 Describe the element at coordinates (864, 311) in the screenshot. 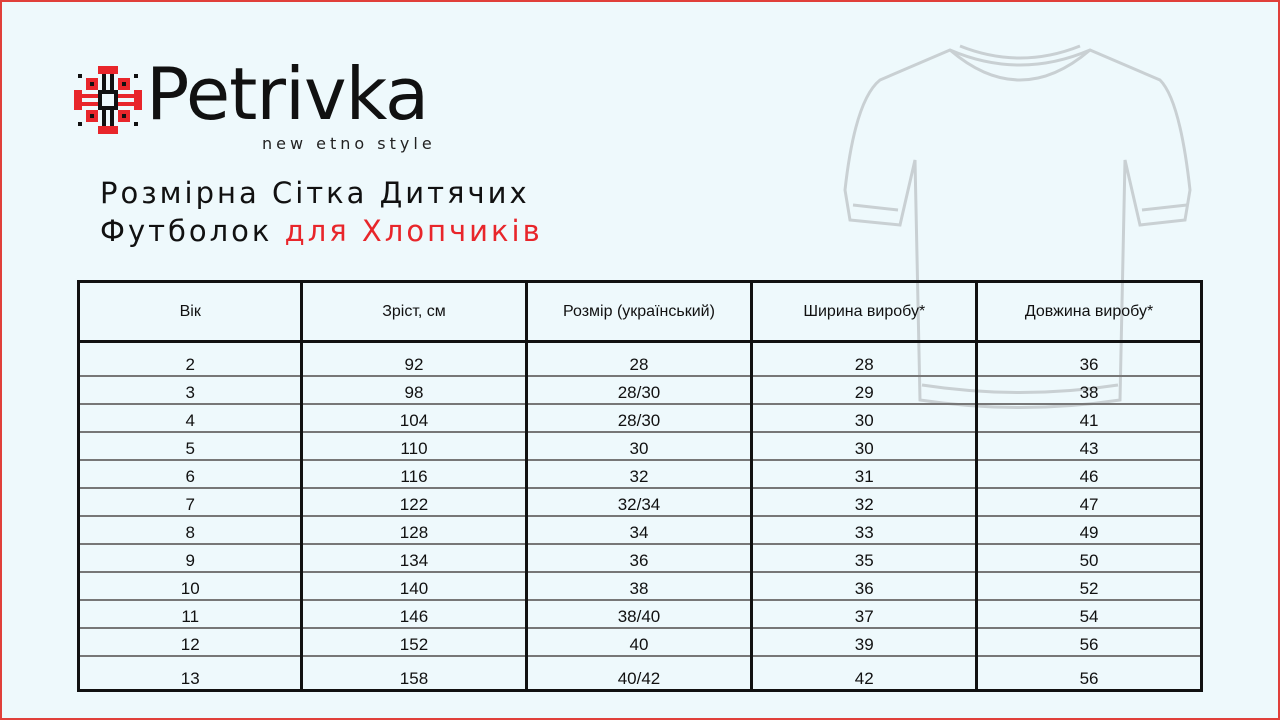

I see `column-header: Ширина виробу*` at that location.